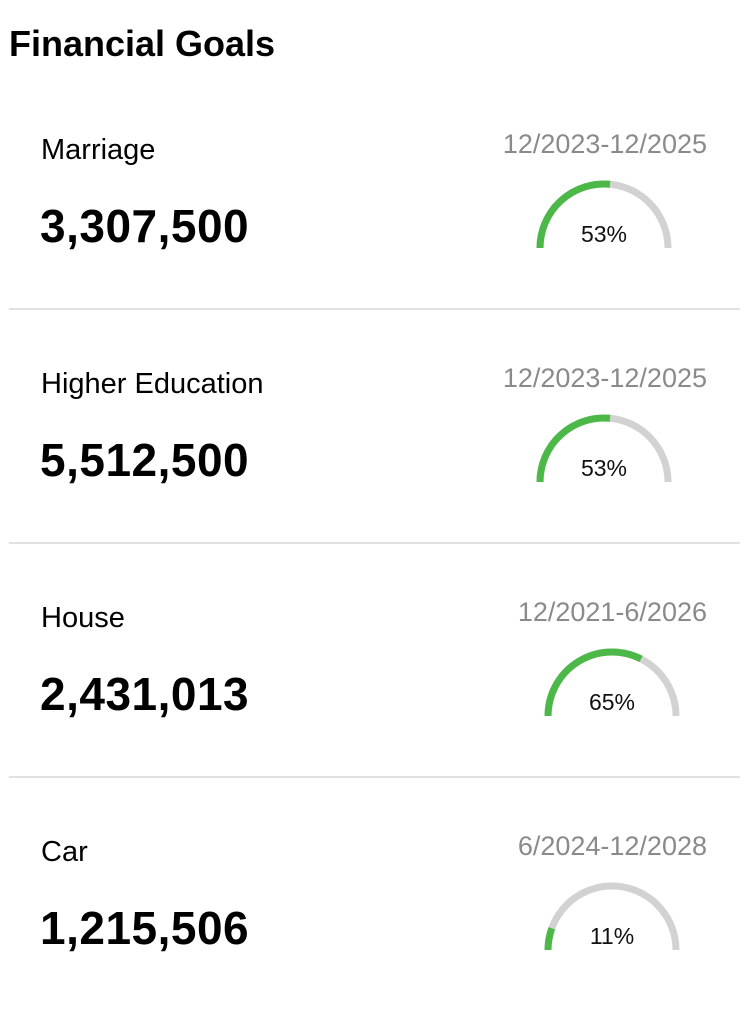 The image size is (756, 1012). I want to click on gauge-percent: 65%, so click(612, 702).